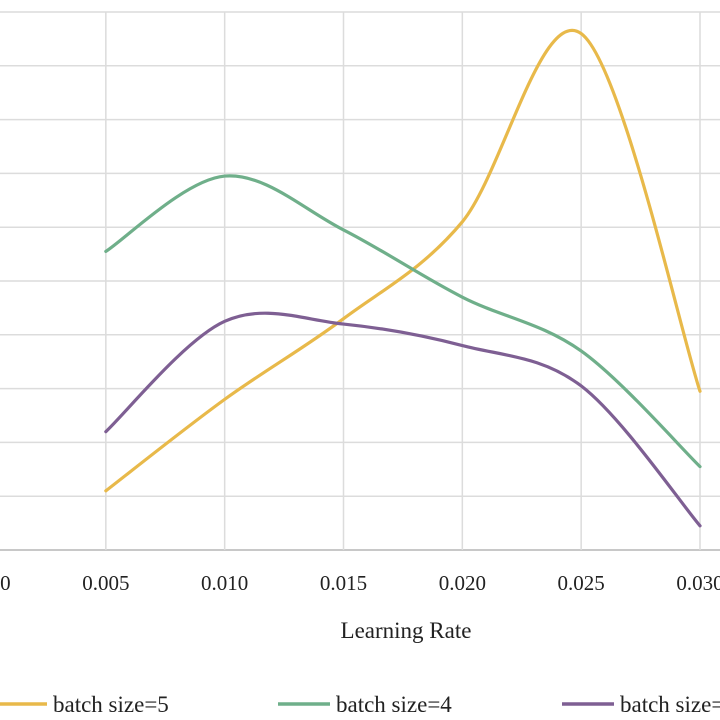 This screenshot has width=720, height=720. I want to click on x-tick-label: 0.010, so click(224, 583).